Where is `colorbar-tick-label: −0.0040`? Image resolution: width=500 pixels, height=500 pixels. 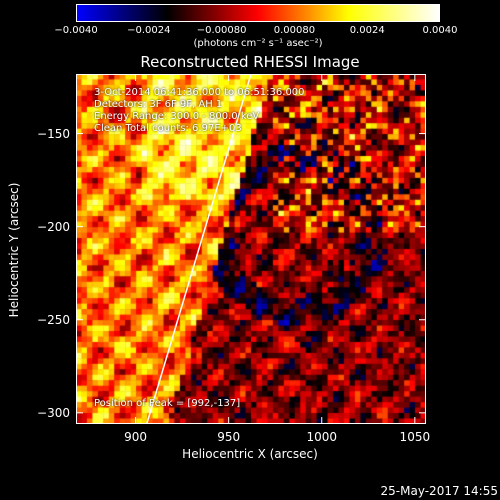 colorbar-tick-label: −0.0040 is located at coordinates (76, 30).